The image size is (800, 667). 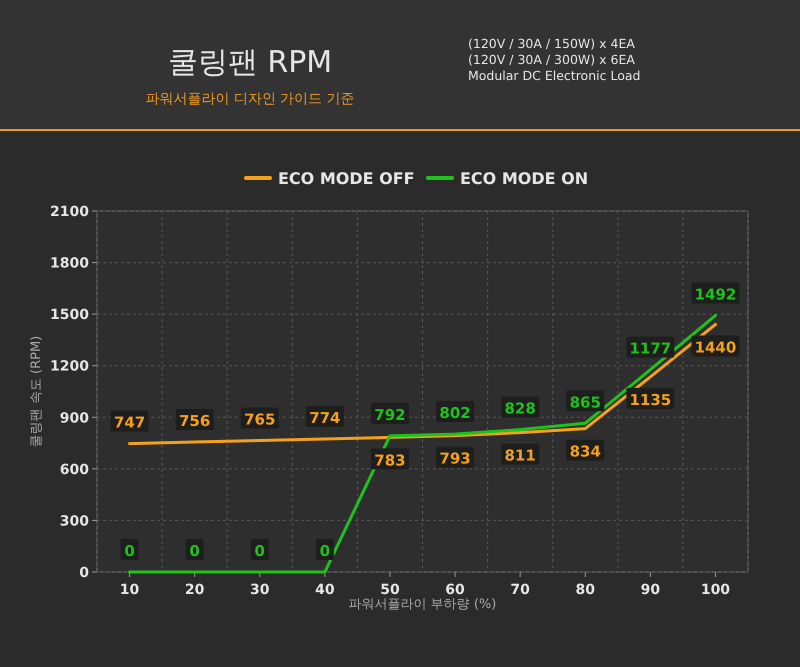 What do you see at coordinates (422, 604) in the screenshot?
I see `x-axis-title: 파워서플라이 부하량 (%)` at bounding box center [422, 604].